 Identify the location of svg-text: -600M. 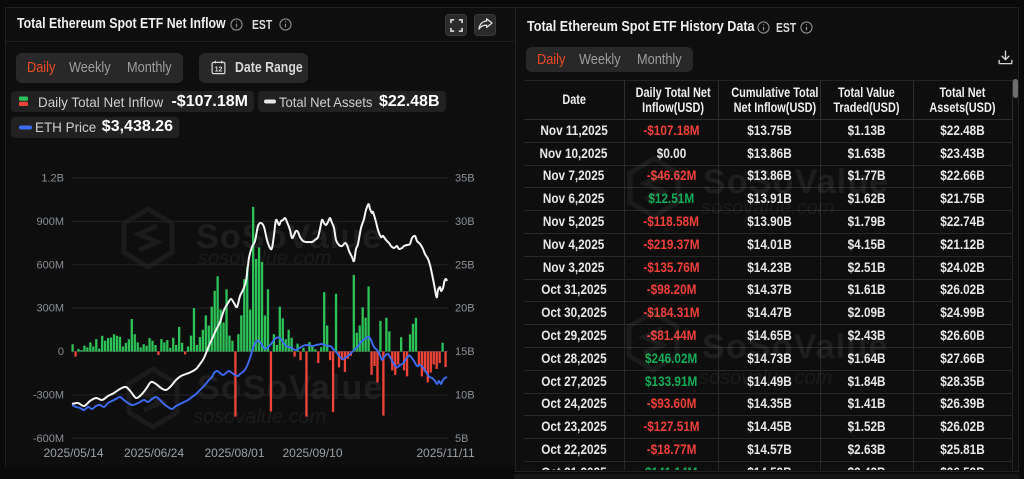
(48, 439).